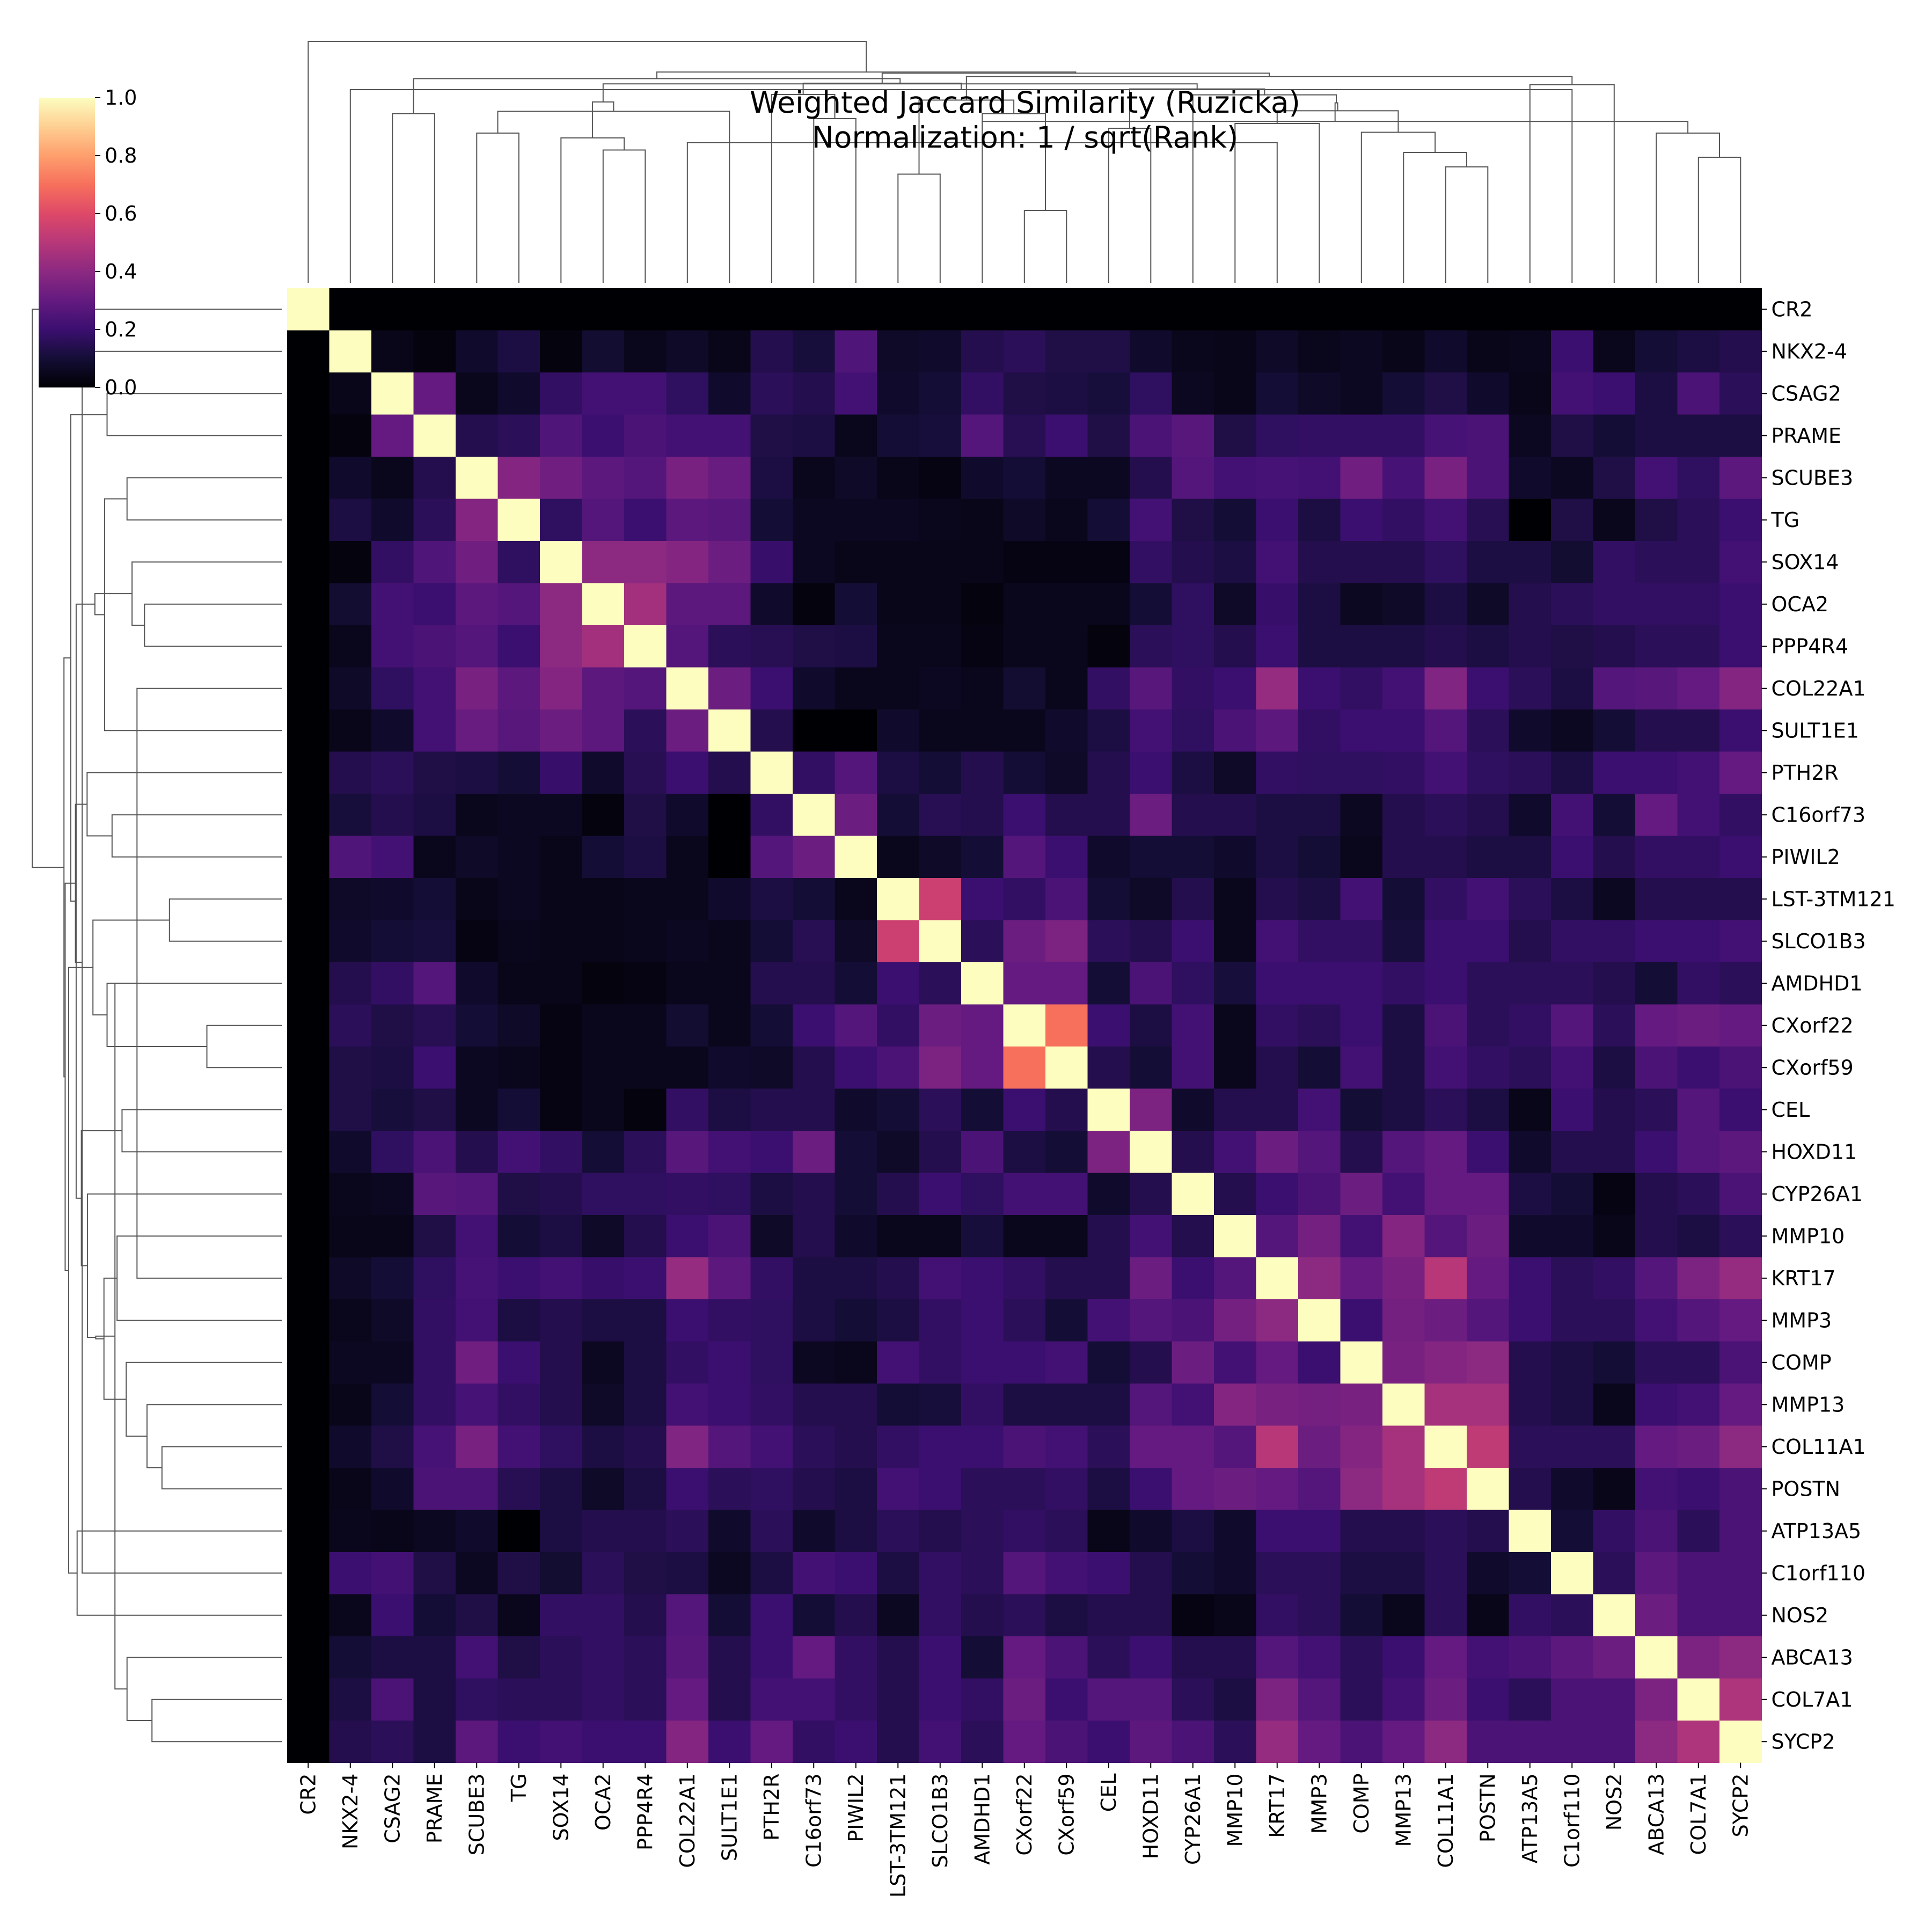 The width and height of the screenshot is (1932, 1932). I want to click on left-dendrogram, so click(157, 1026).